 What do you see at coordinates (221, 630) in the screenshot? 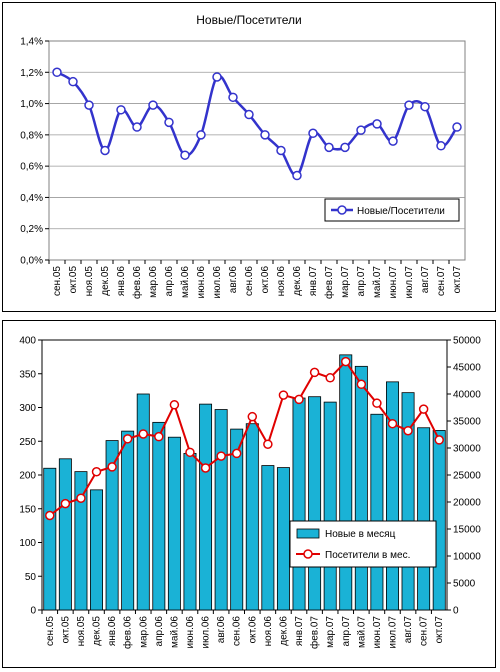
I see `x-tick-label: авг.06` at bounding box center [221, 630].